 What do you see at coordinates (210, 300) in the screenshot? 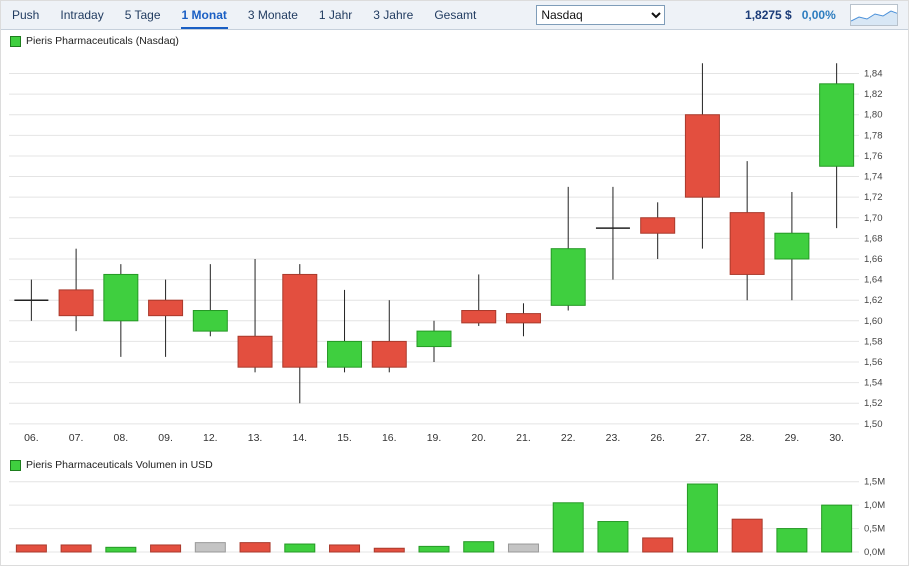
I see `candle-12.` at bounding box center [210, 300].